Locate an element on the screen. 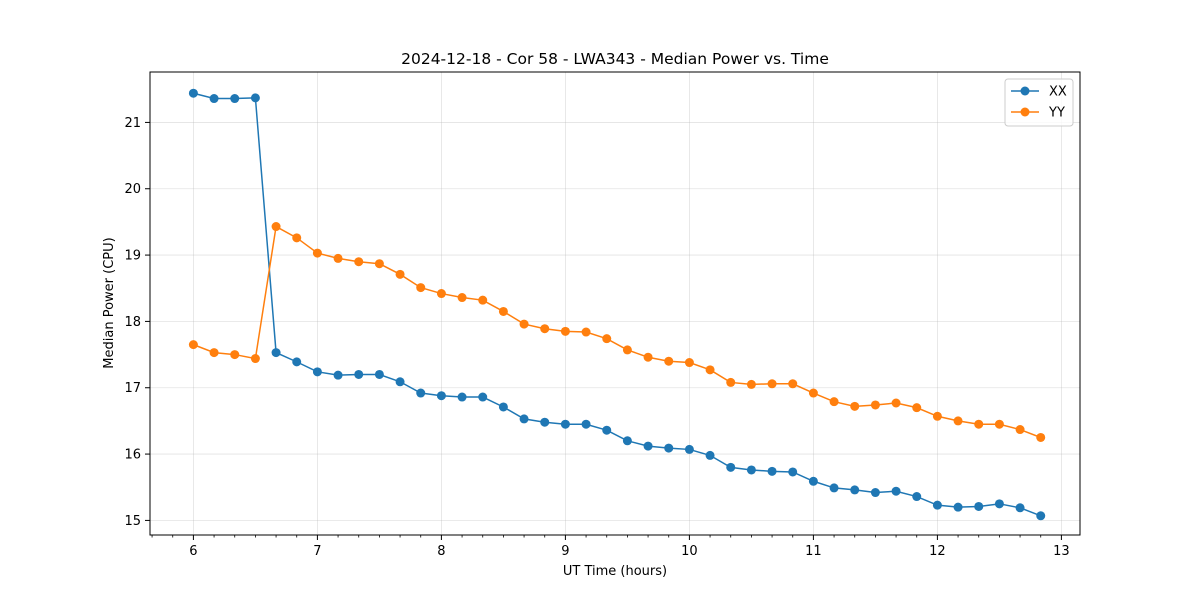 The image size is (1200, 600). y-axis: 15 16 17 18 19 20 21 is located at coordinates (137, 322).